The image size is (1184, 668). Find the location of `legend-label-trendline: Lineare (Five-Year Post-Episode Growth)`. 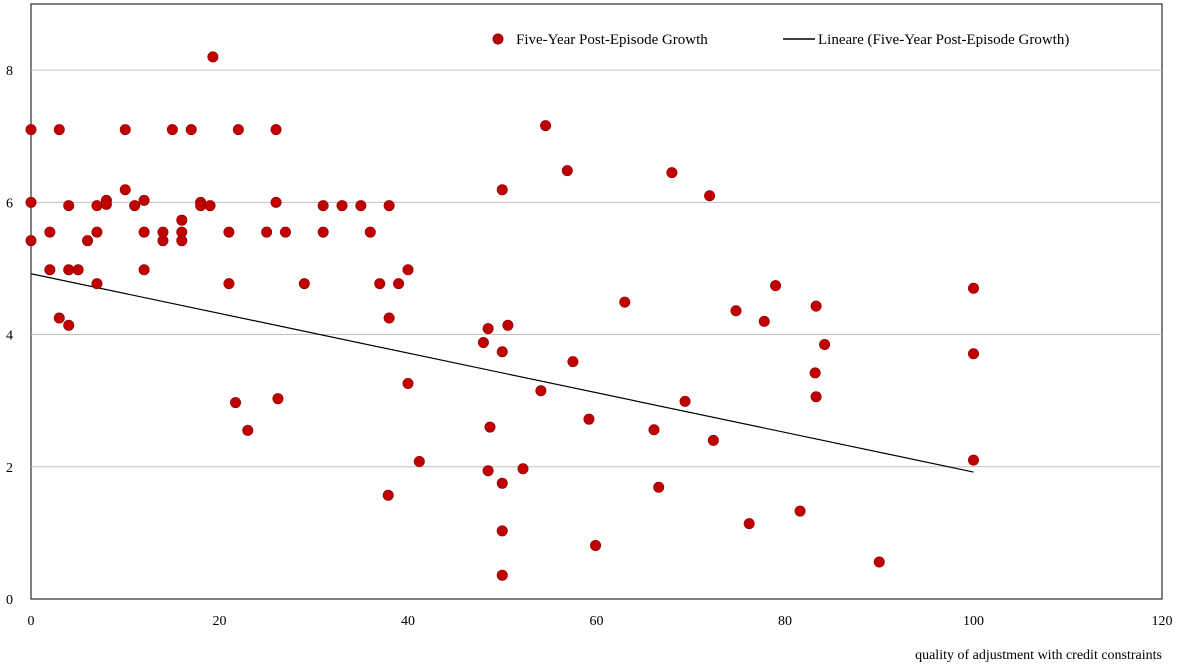

legend-label-trendline: Lineare (Five-Year Post-Episode Growth) is located at coordinates (943, 40).